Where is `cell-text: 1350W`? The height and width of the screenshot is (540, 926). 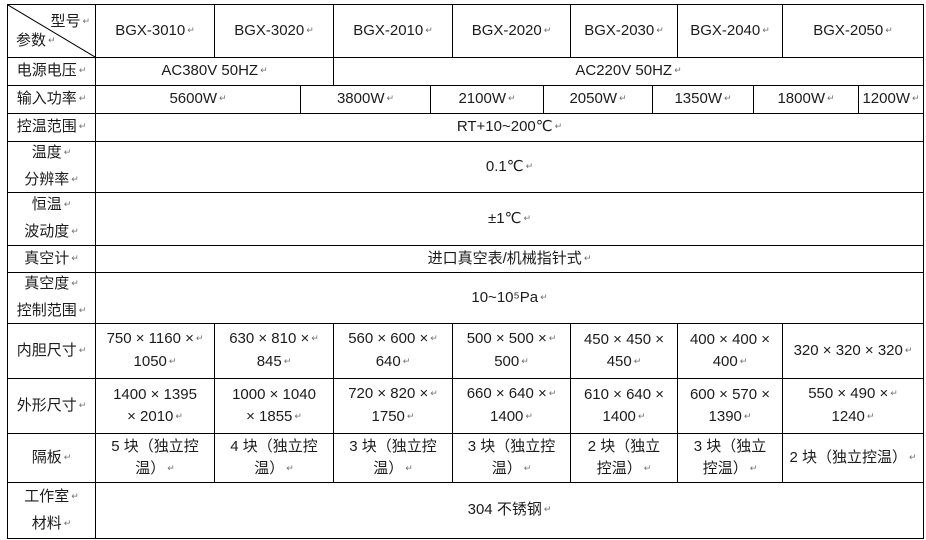
cell-text: 1350W is located at coordinates (698, 98).